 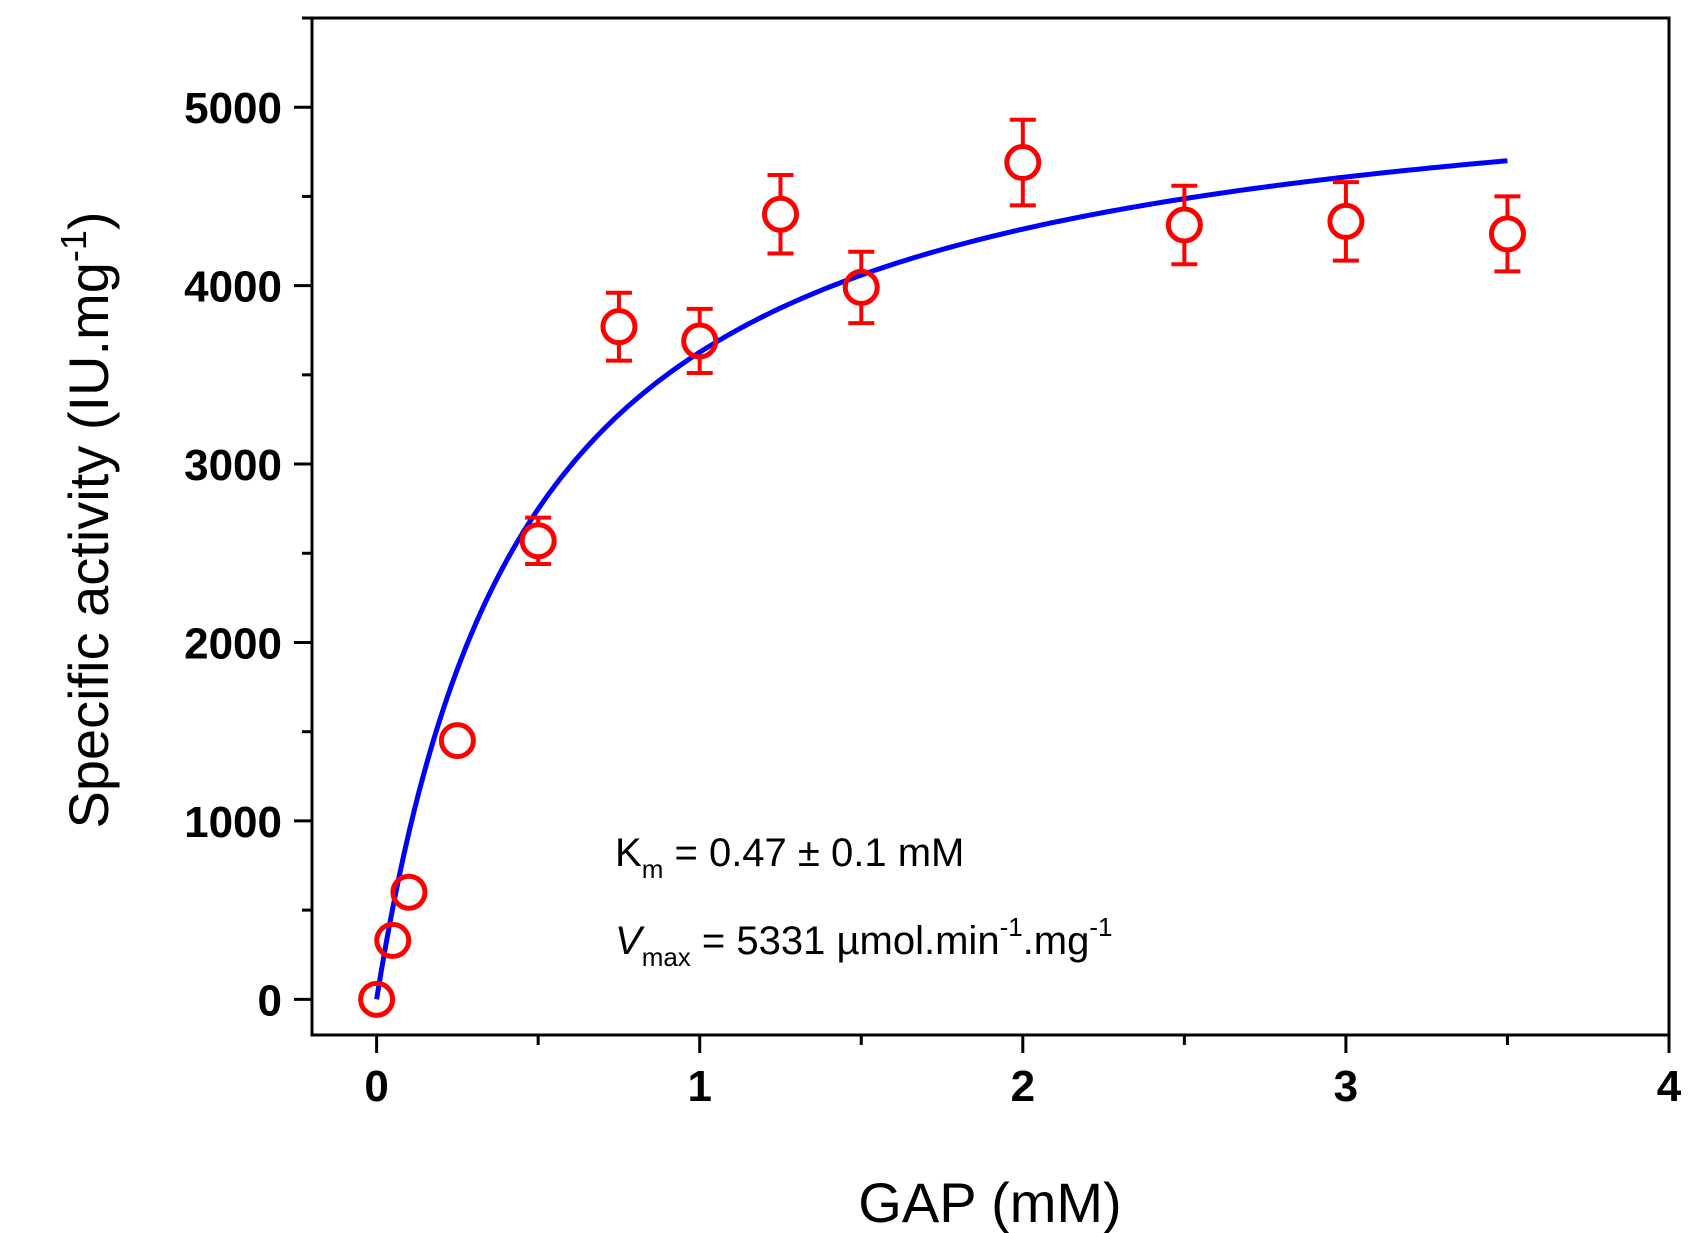 I want to click on y-tick-label: 0, so click(x=270, y=1000).